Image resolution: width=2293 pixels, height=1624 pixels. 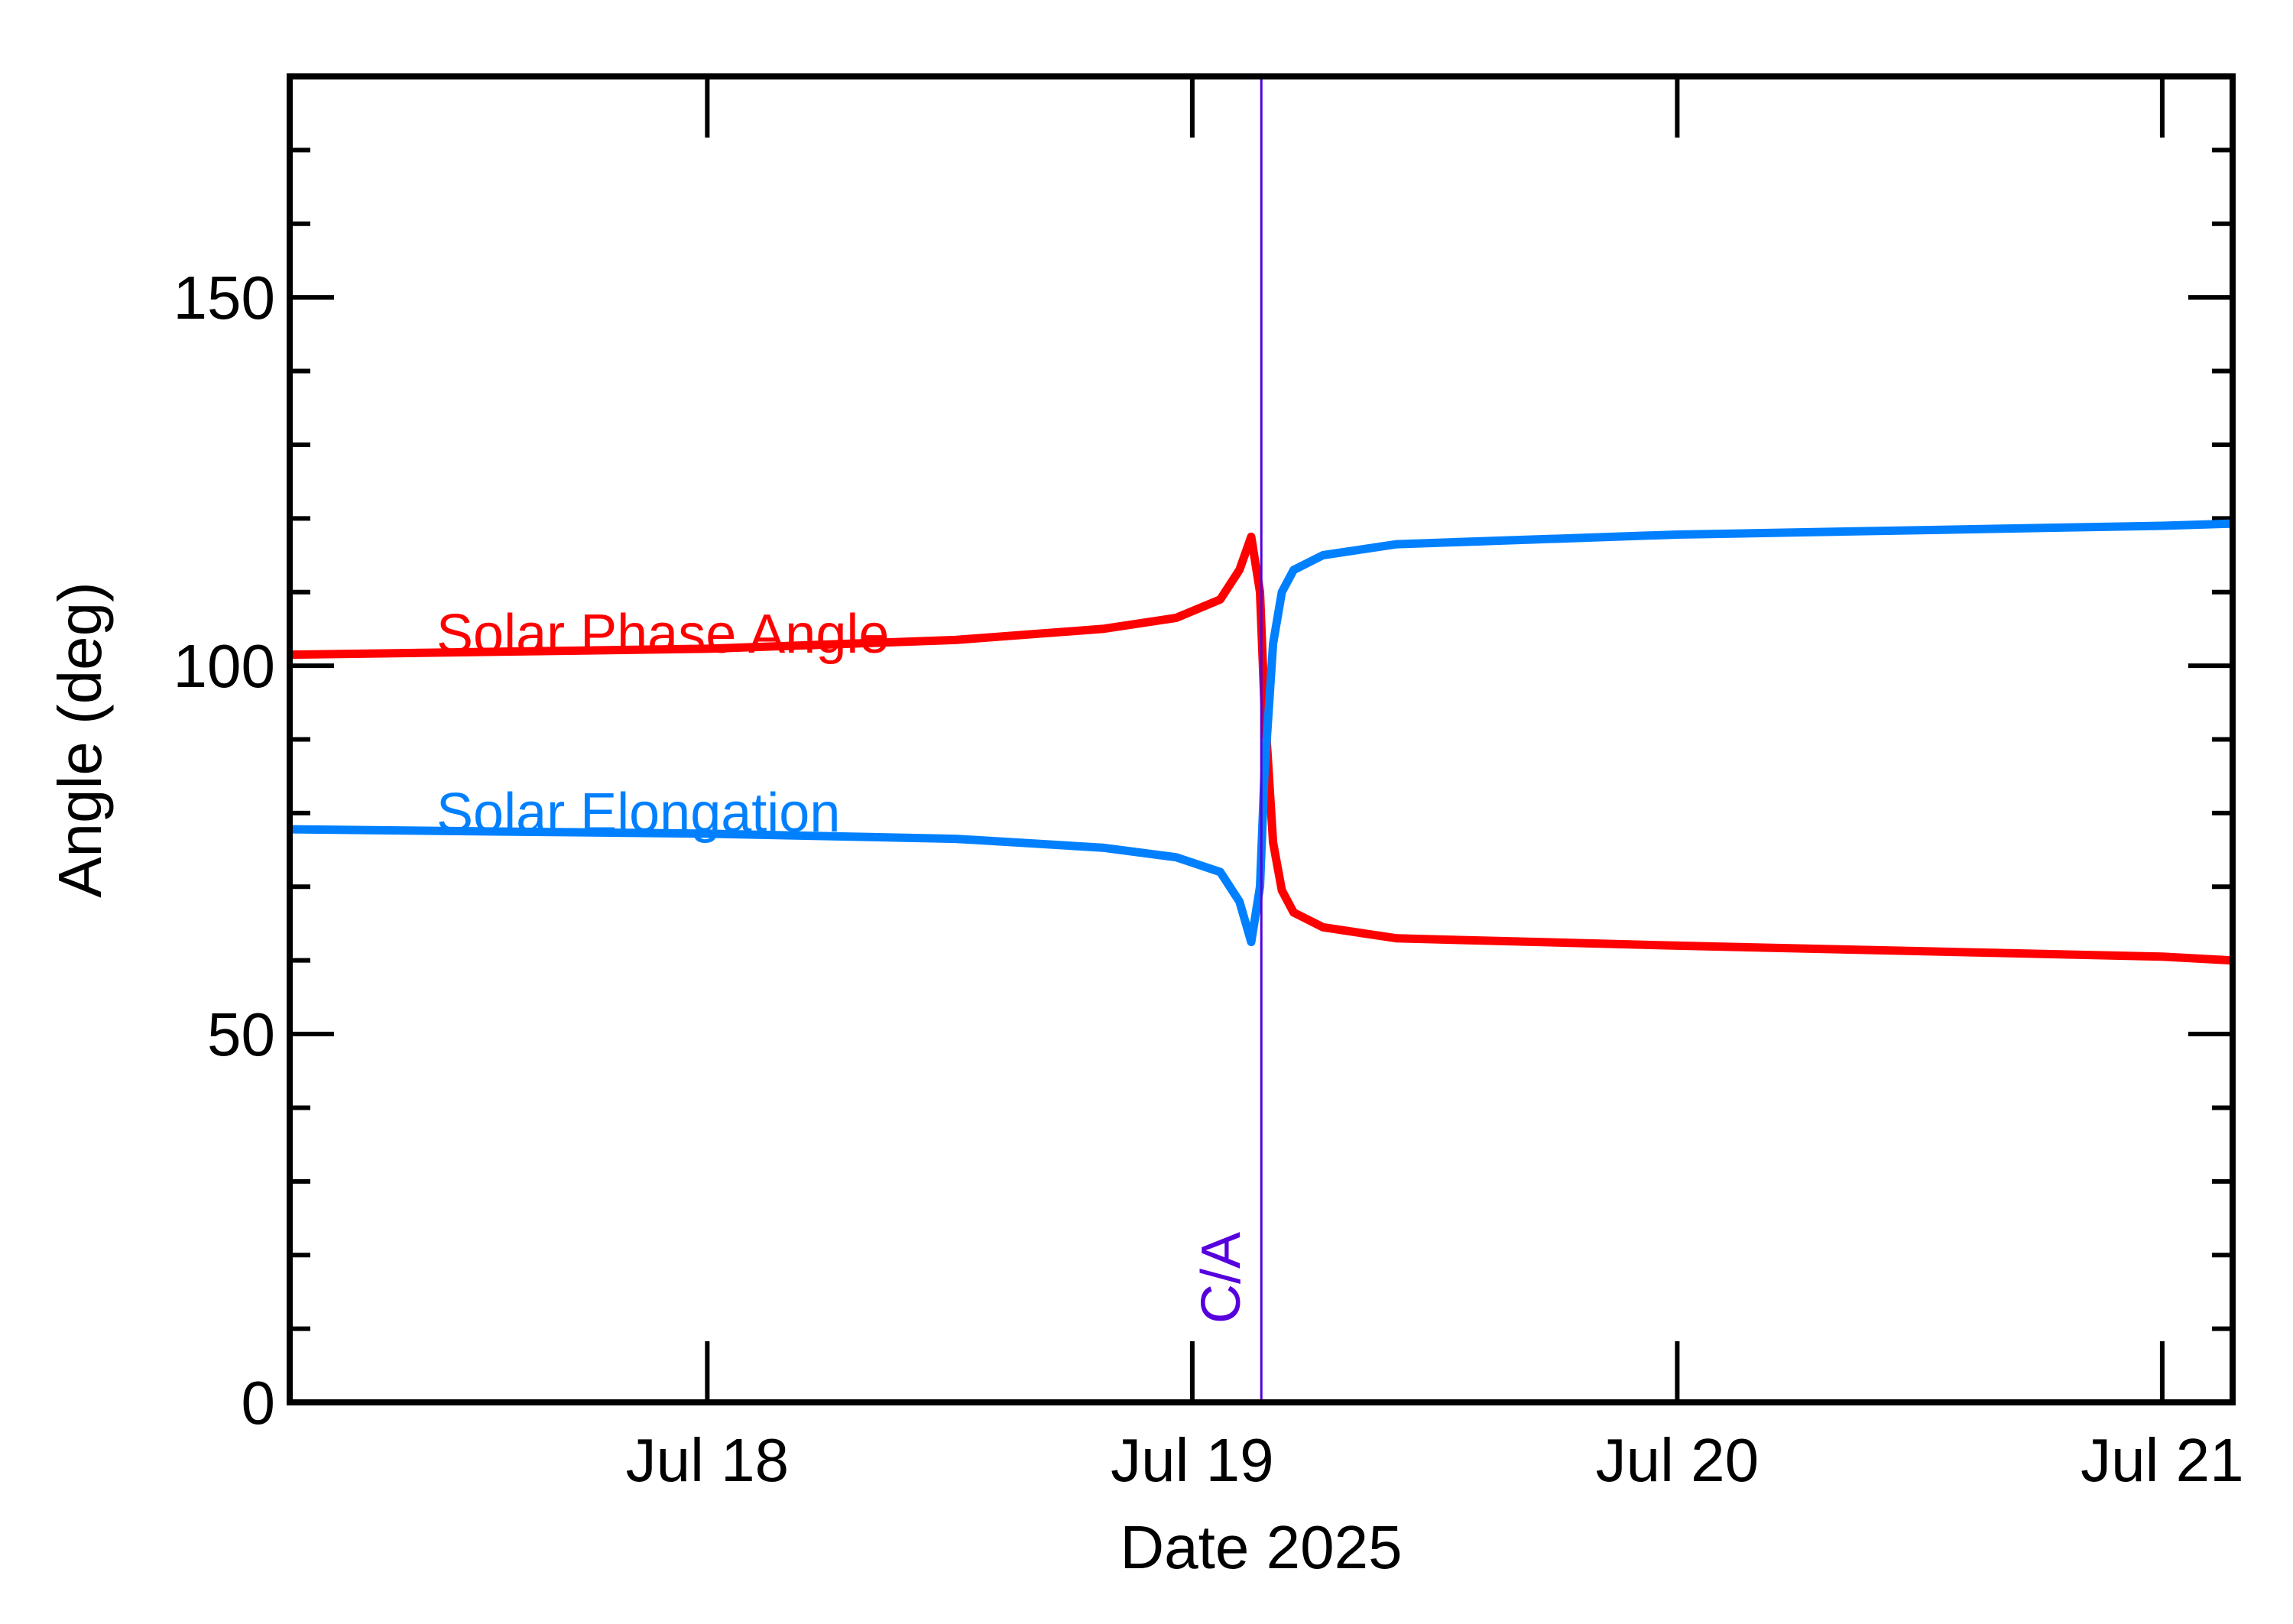 What do you see at coordinates (259, 1403) in the screenshot?
I see `y-tick-label: 0` at bounding box center [259, 1403].